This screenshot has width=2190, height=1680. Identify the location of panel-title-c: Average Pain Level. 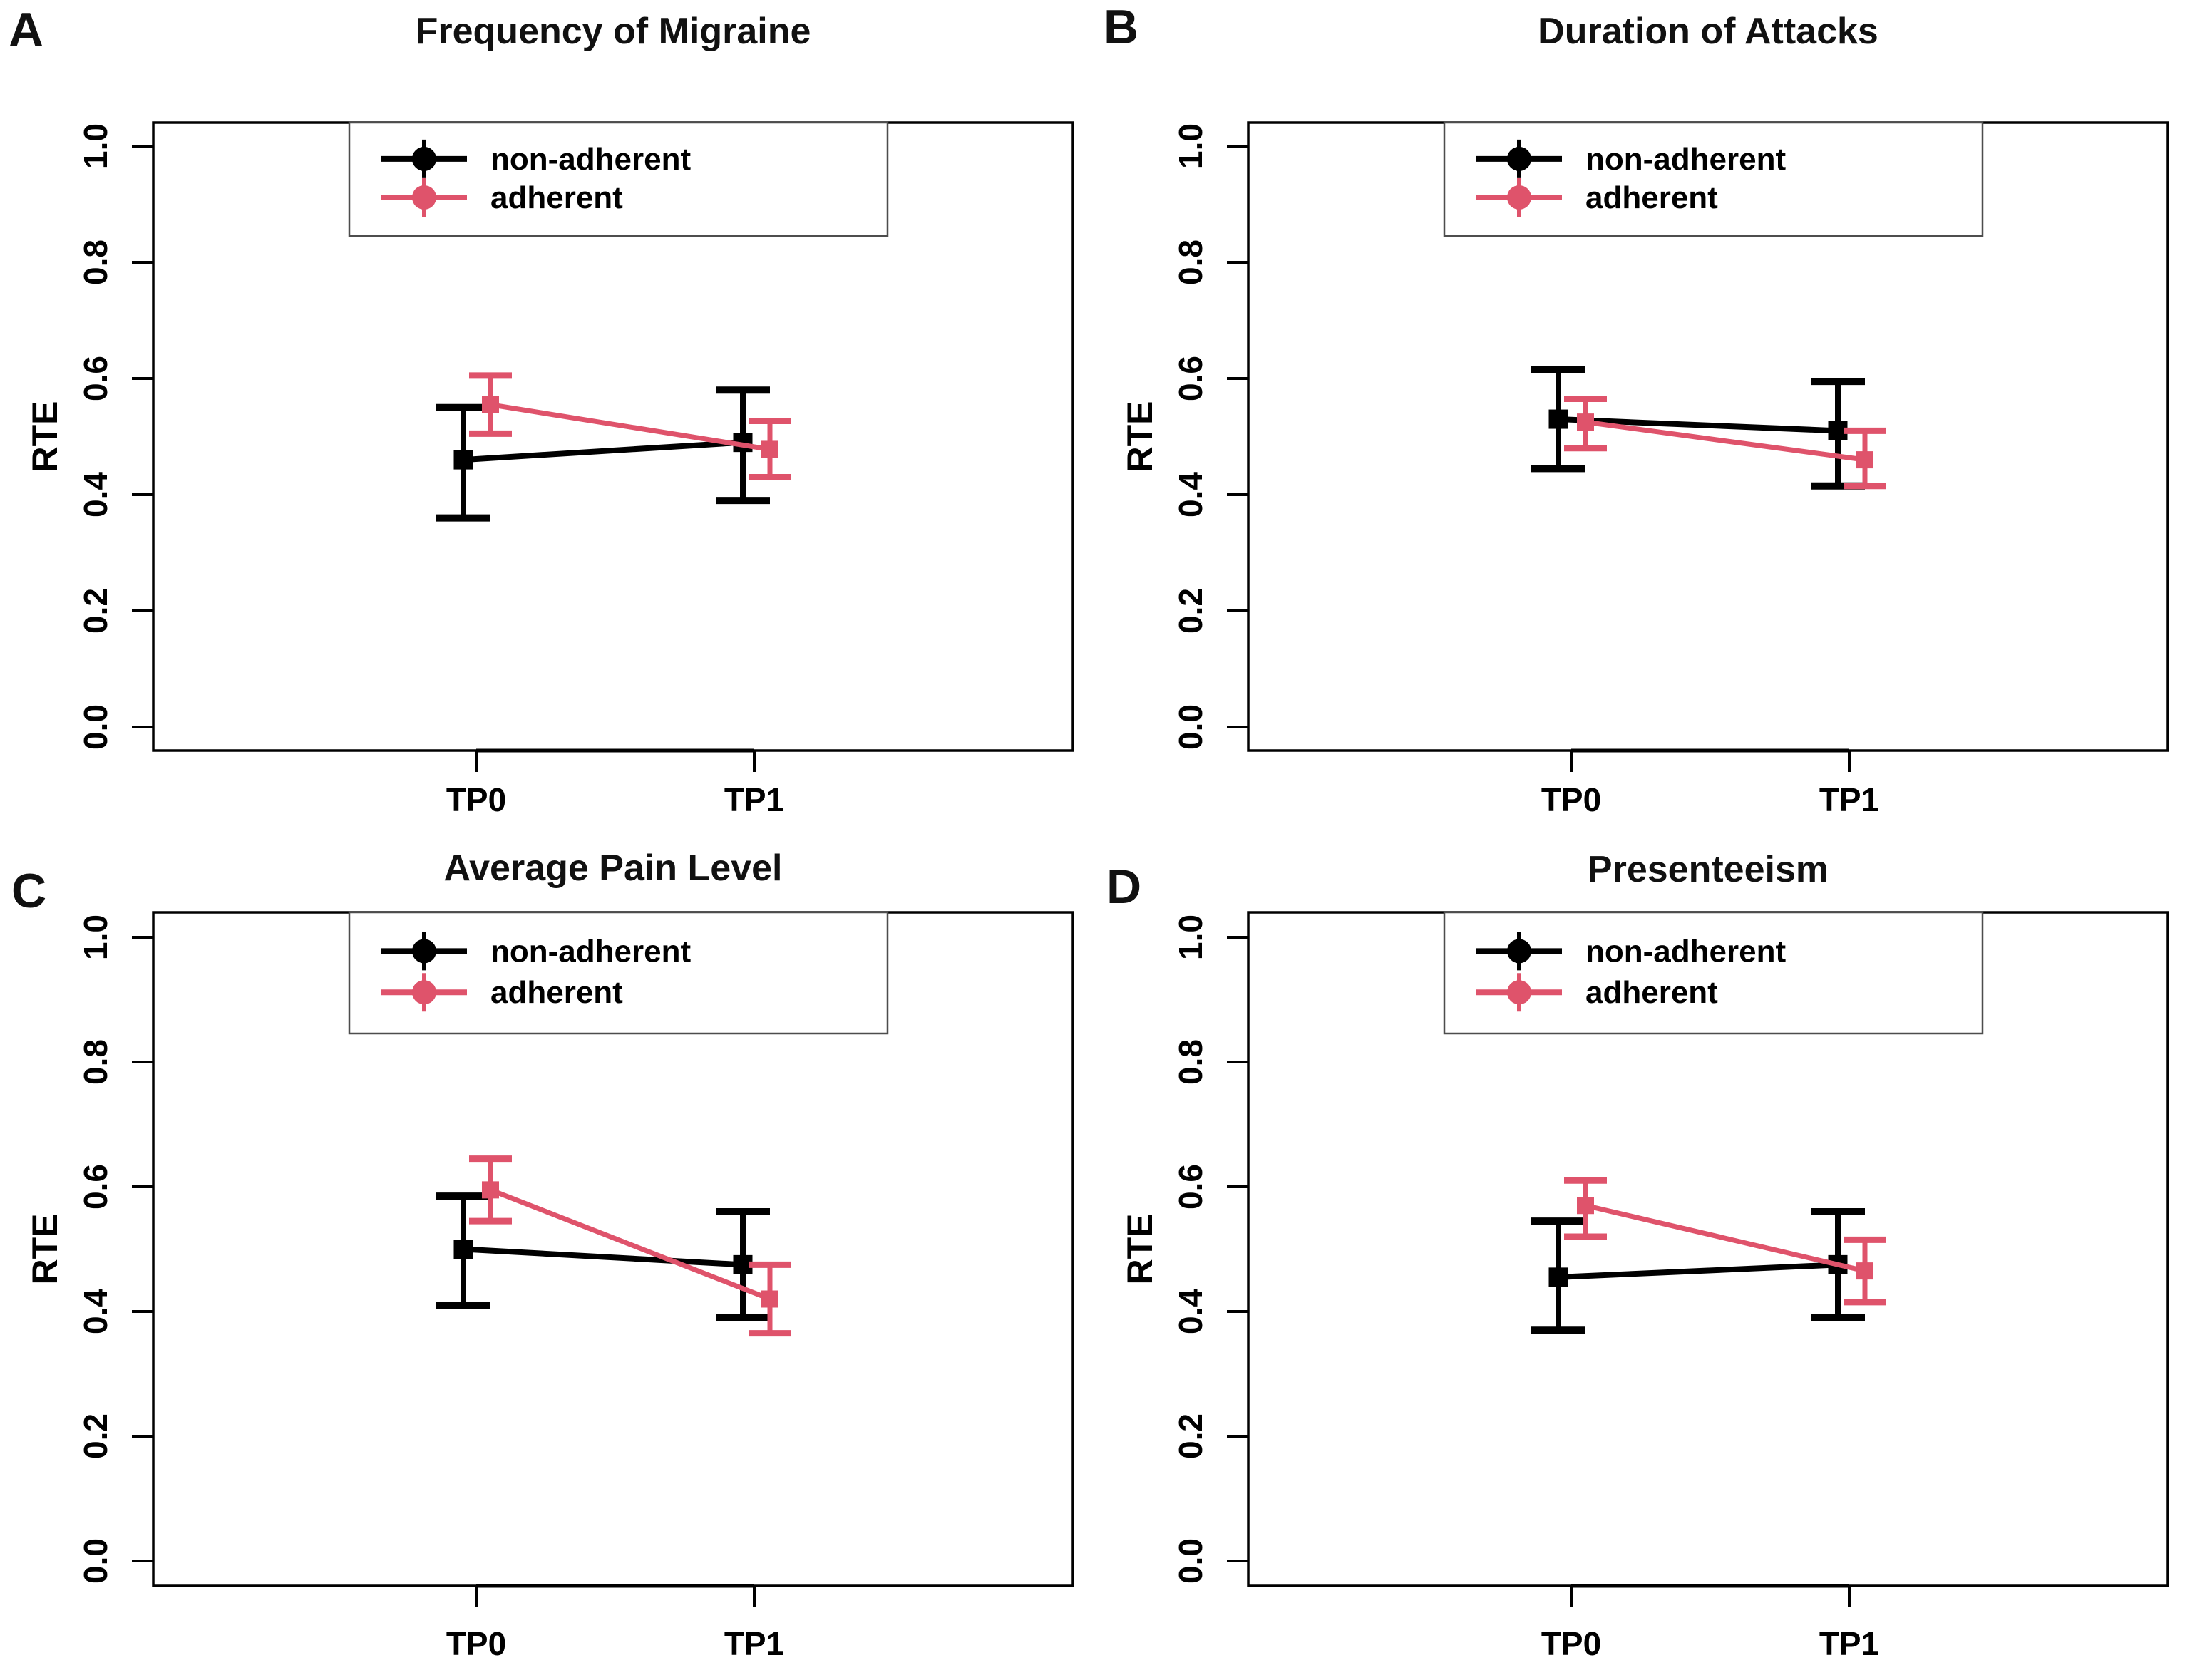
(613, 868).